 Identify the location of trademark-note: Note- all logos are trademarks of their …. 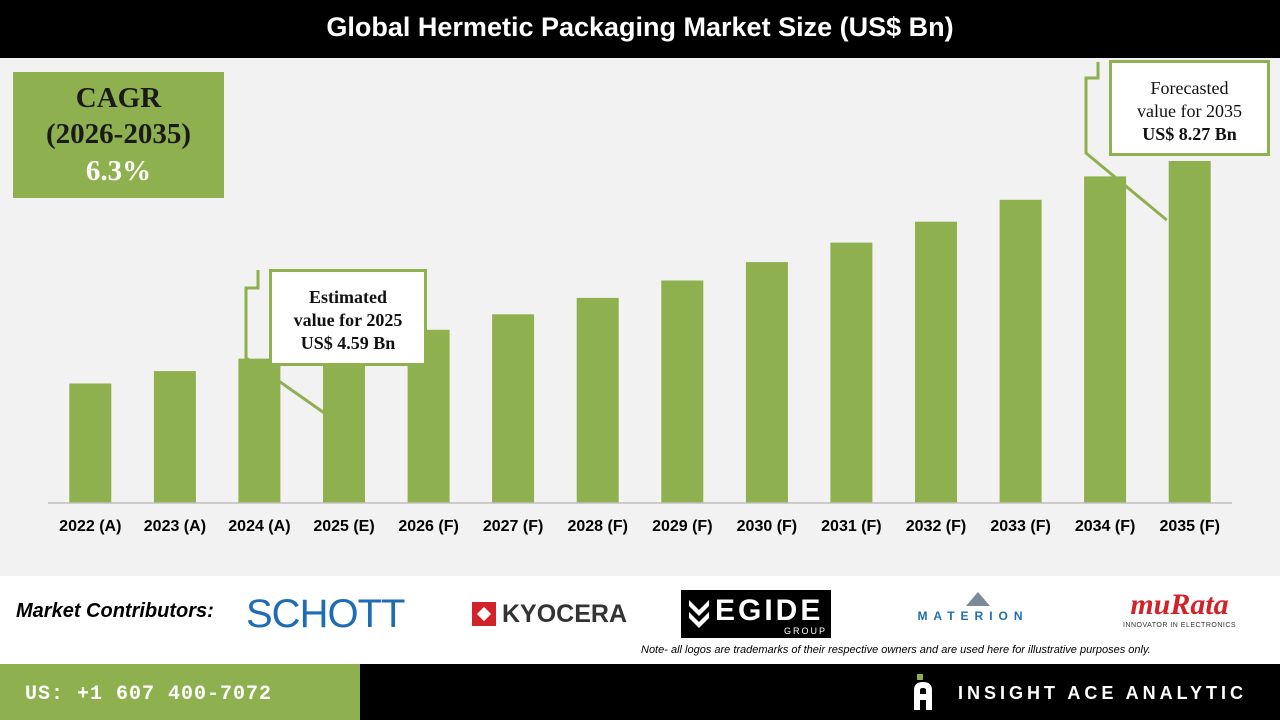
(896, 650).